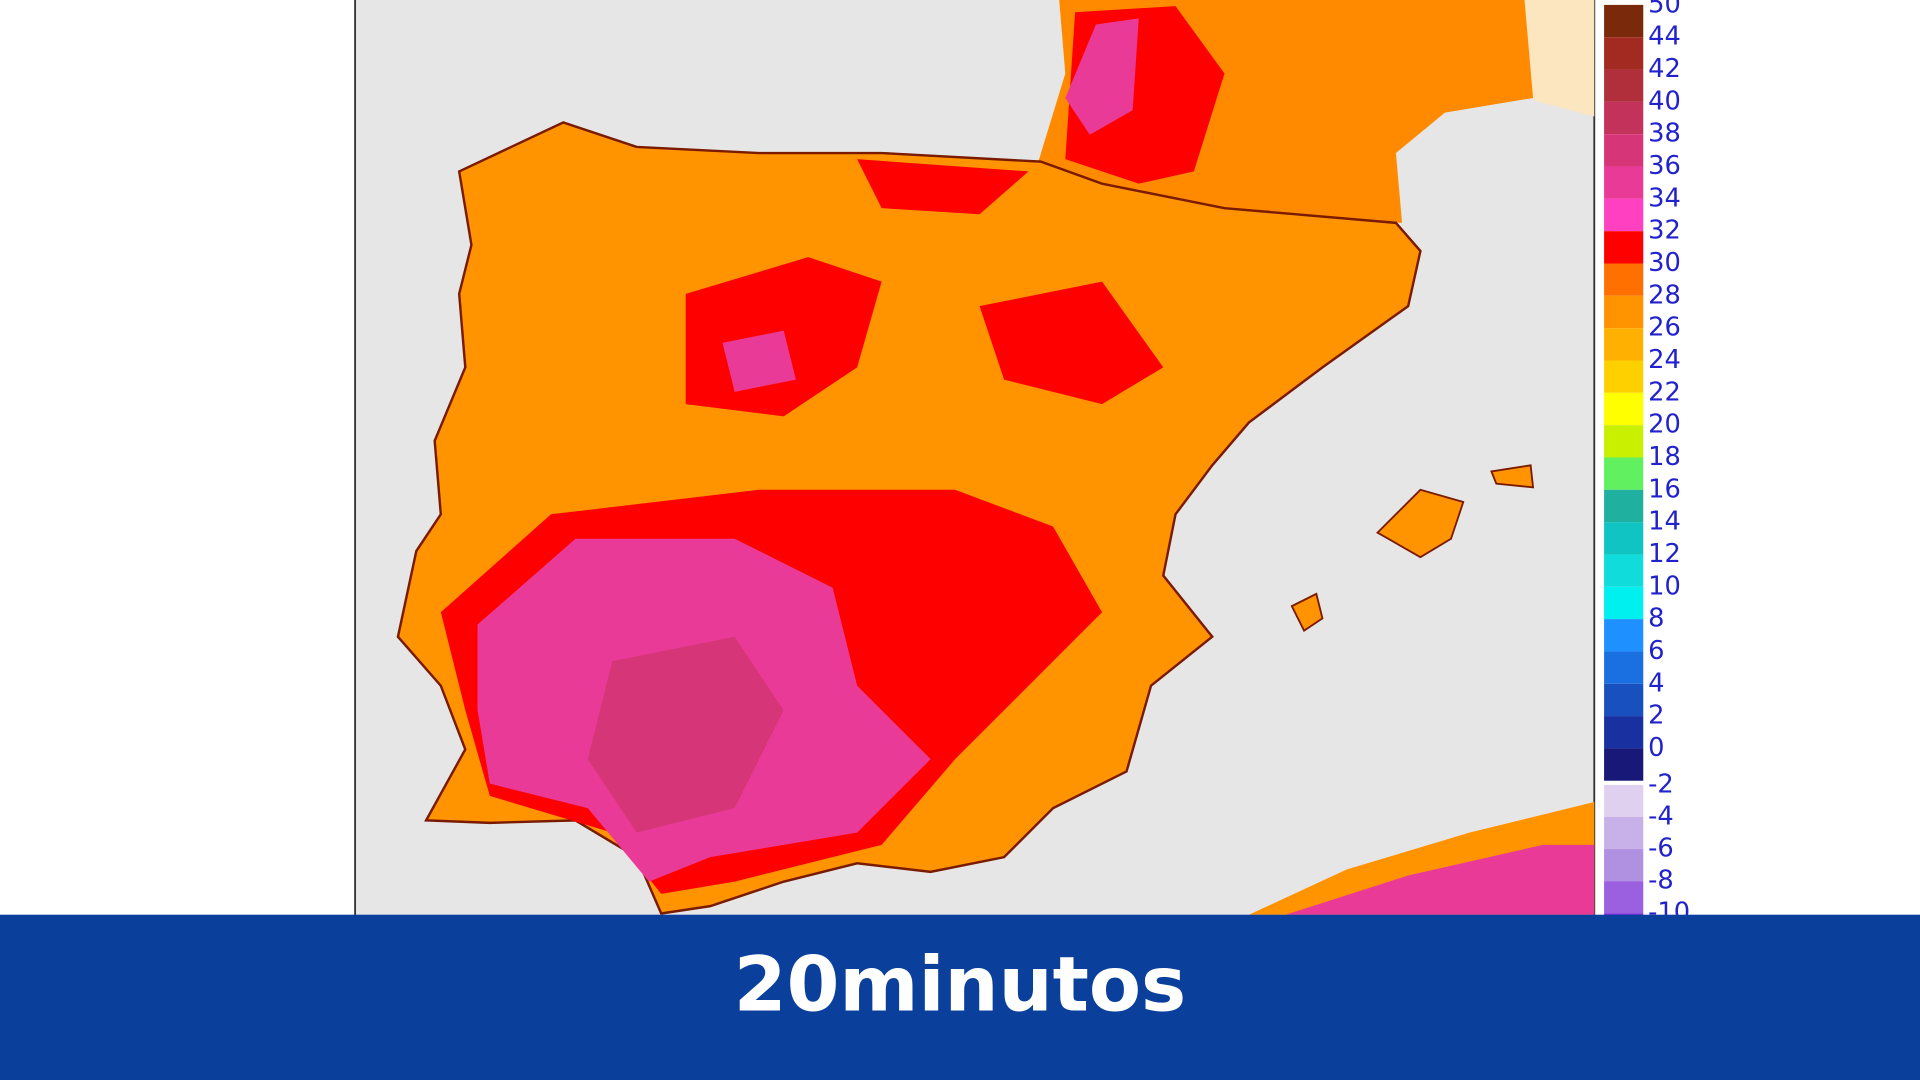 Image resolution: width=1920 pixels, height=1080 pixels. I want to click on legend-label: 18, so click(1664, 457).